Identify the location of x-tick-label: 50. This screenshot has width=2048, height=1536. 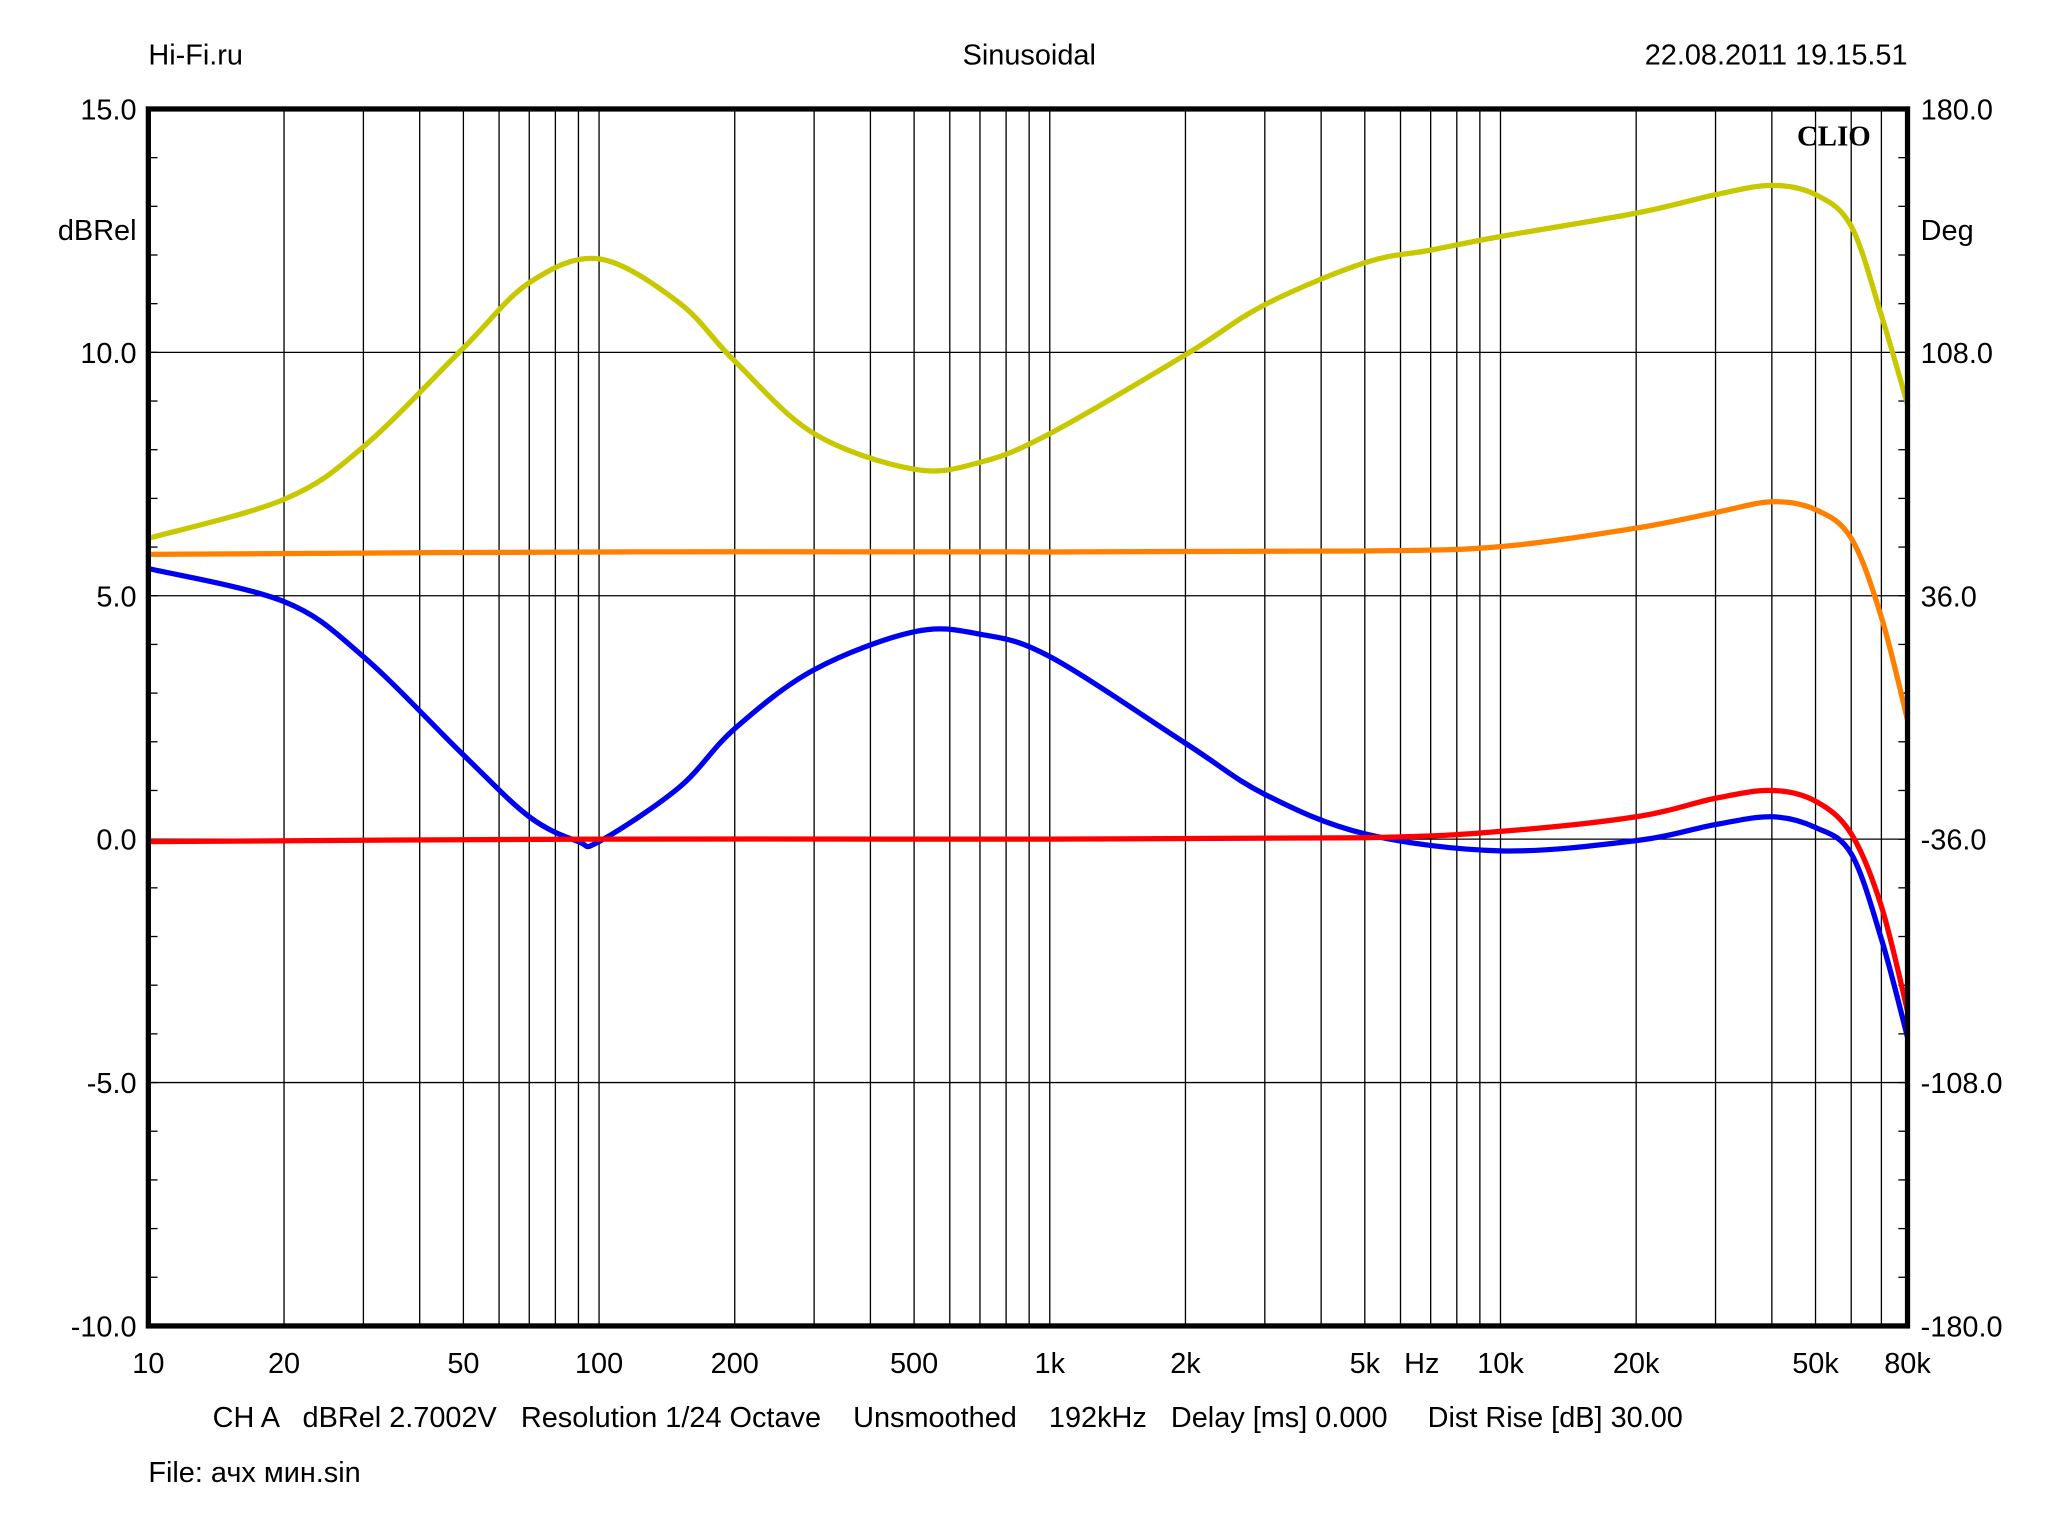
(463, 1364).